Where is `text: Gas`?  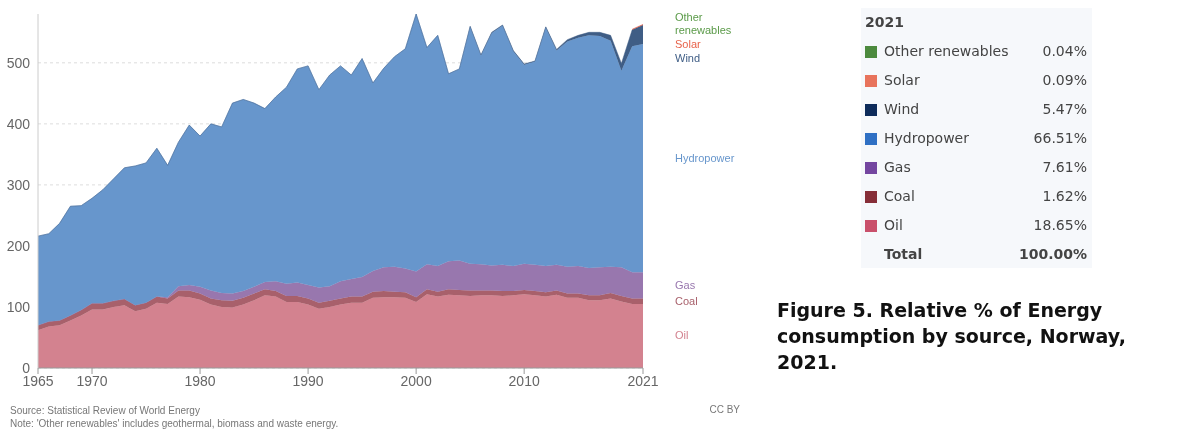
text: Gas is located at coordinates (686, 285).